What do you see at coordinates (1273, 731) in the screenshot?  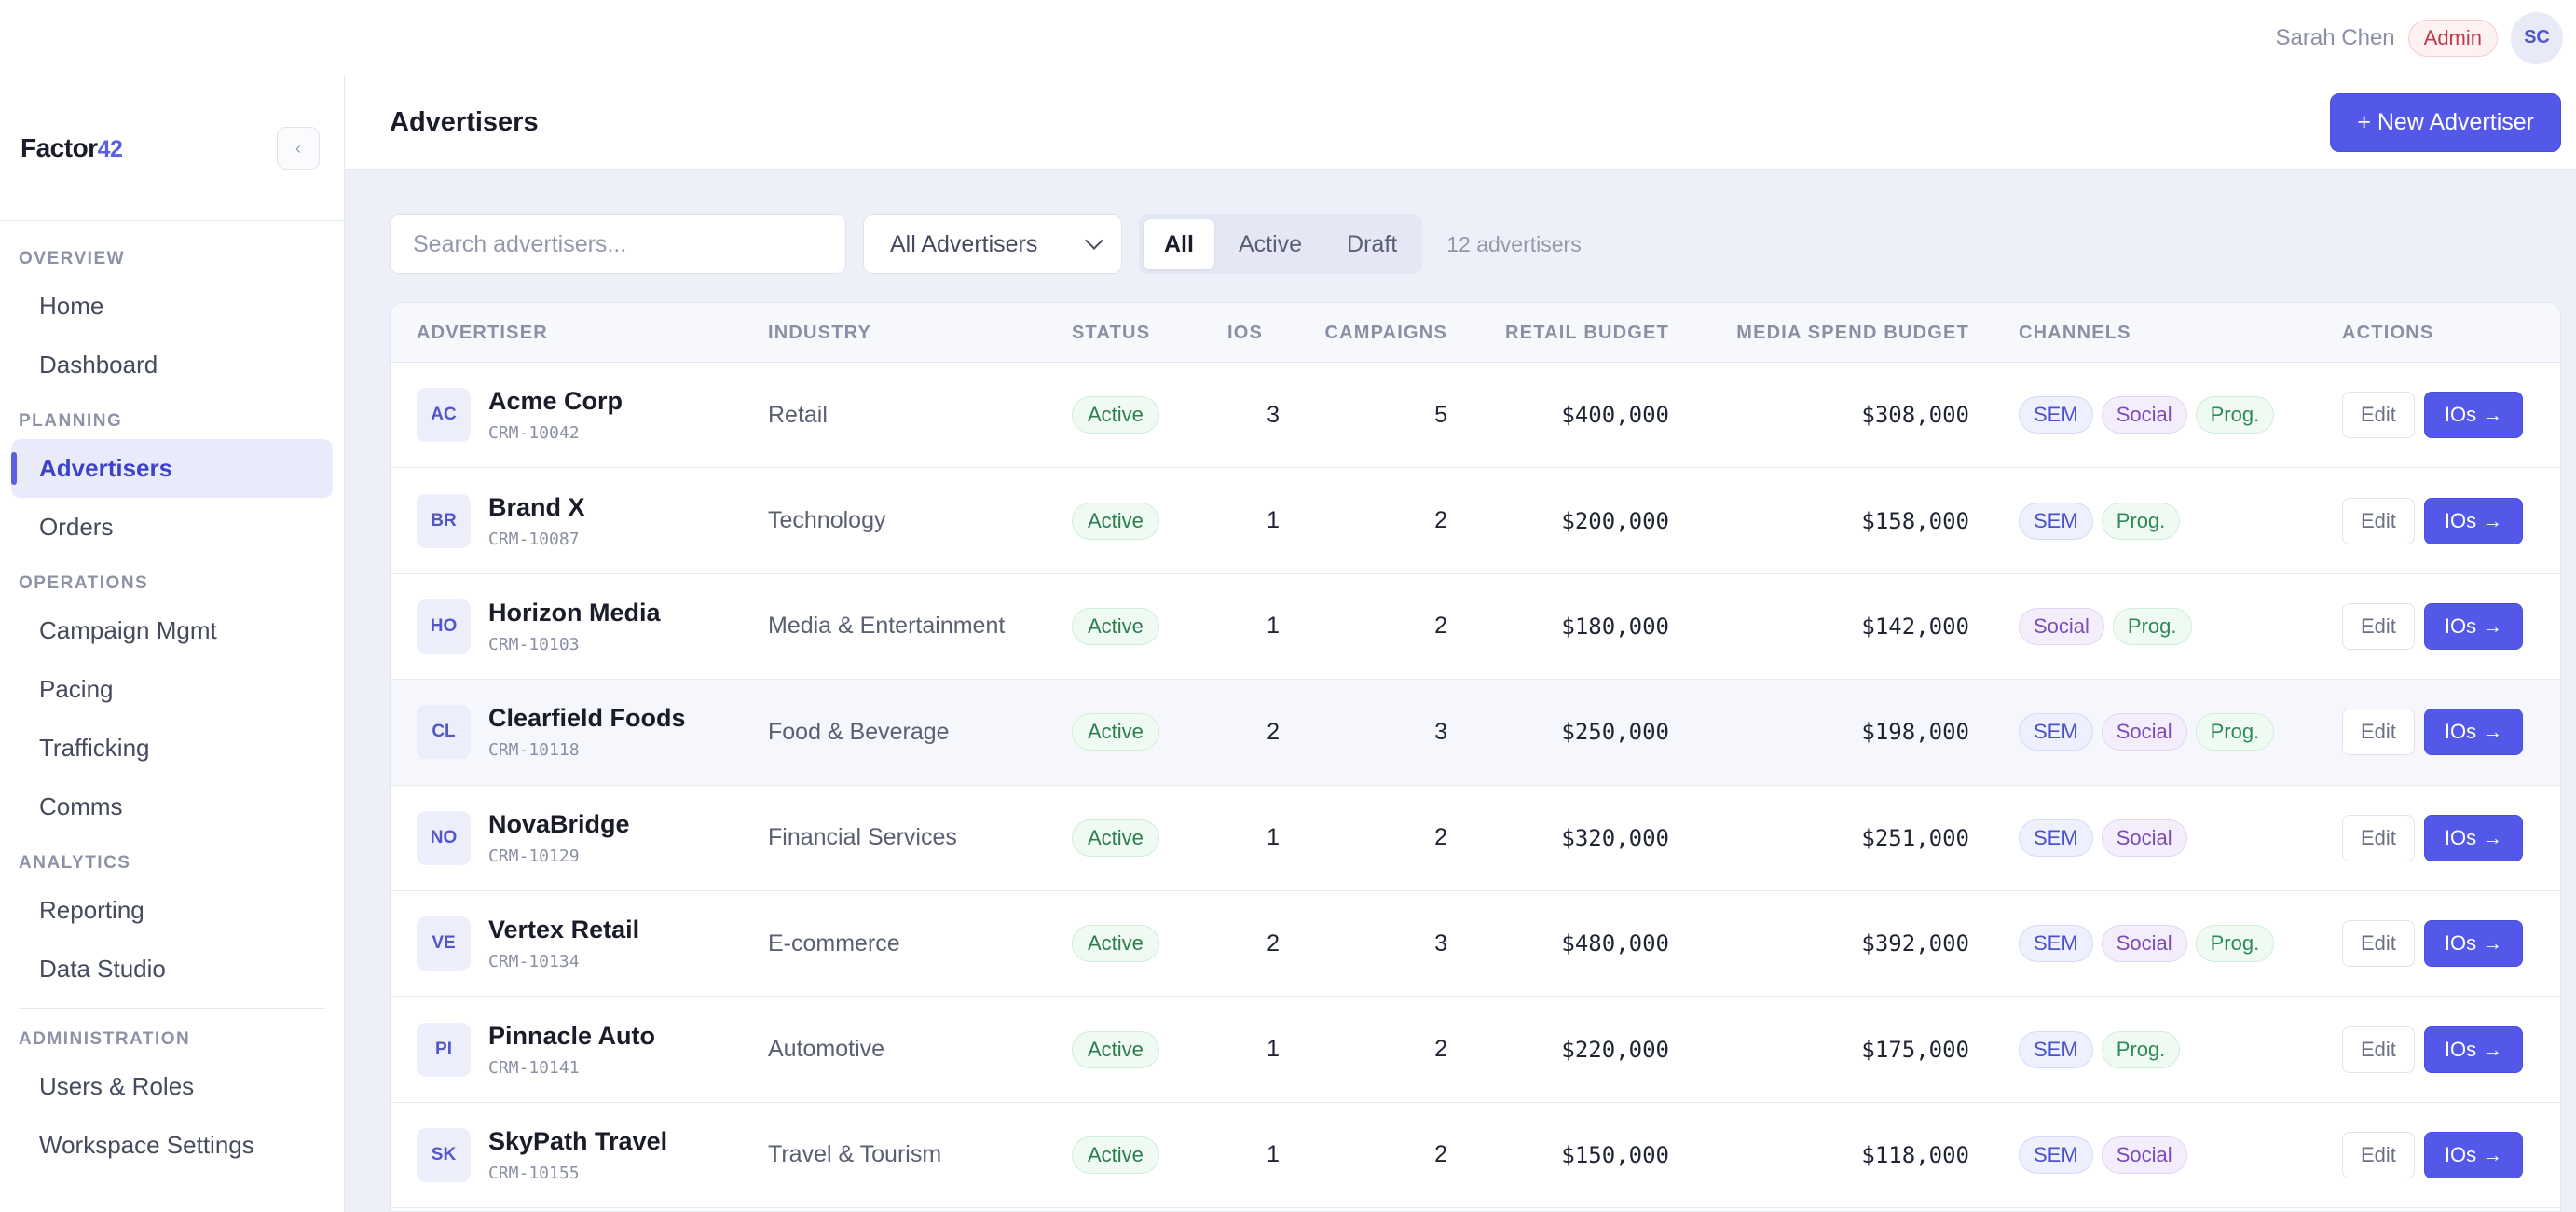 I see `ios-count: 2` at bounding box center [1273, 731].